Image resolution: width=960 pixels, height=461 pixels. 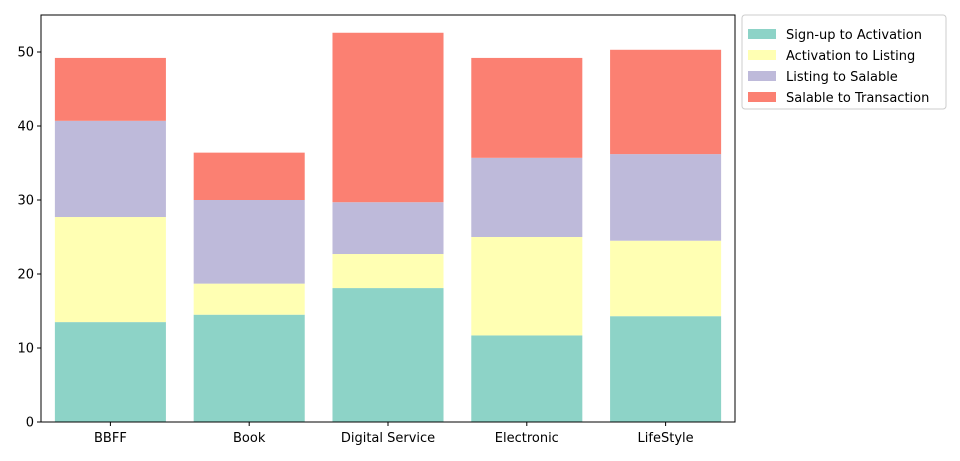 I want to click on legend-label-sign-up-to-activation: Sign-up to Activation, so click(x=854, y=35).